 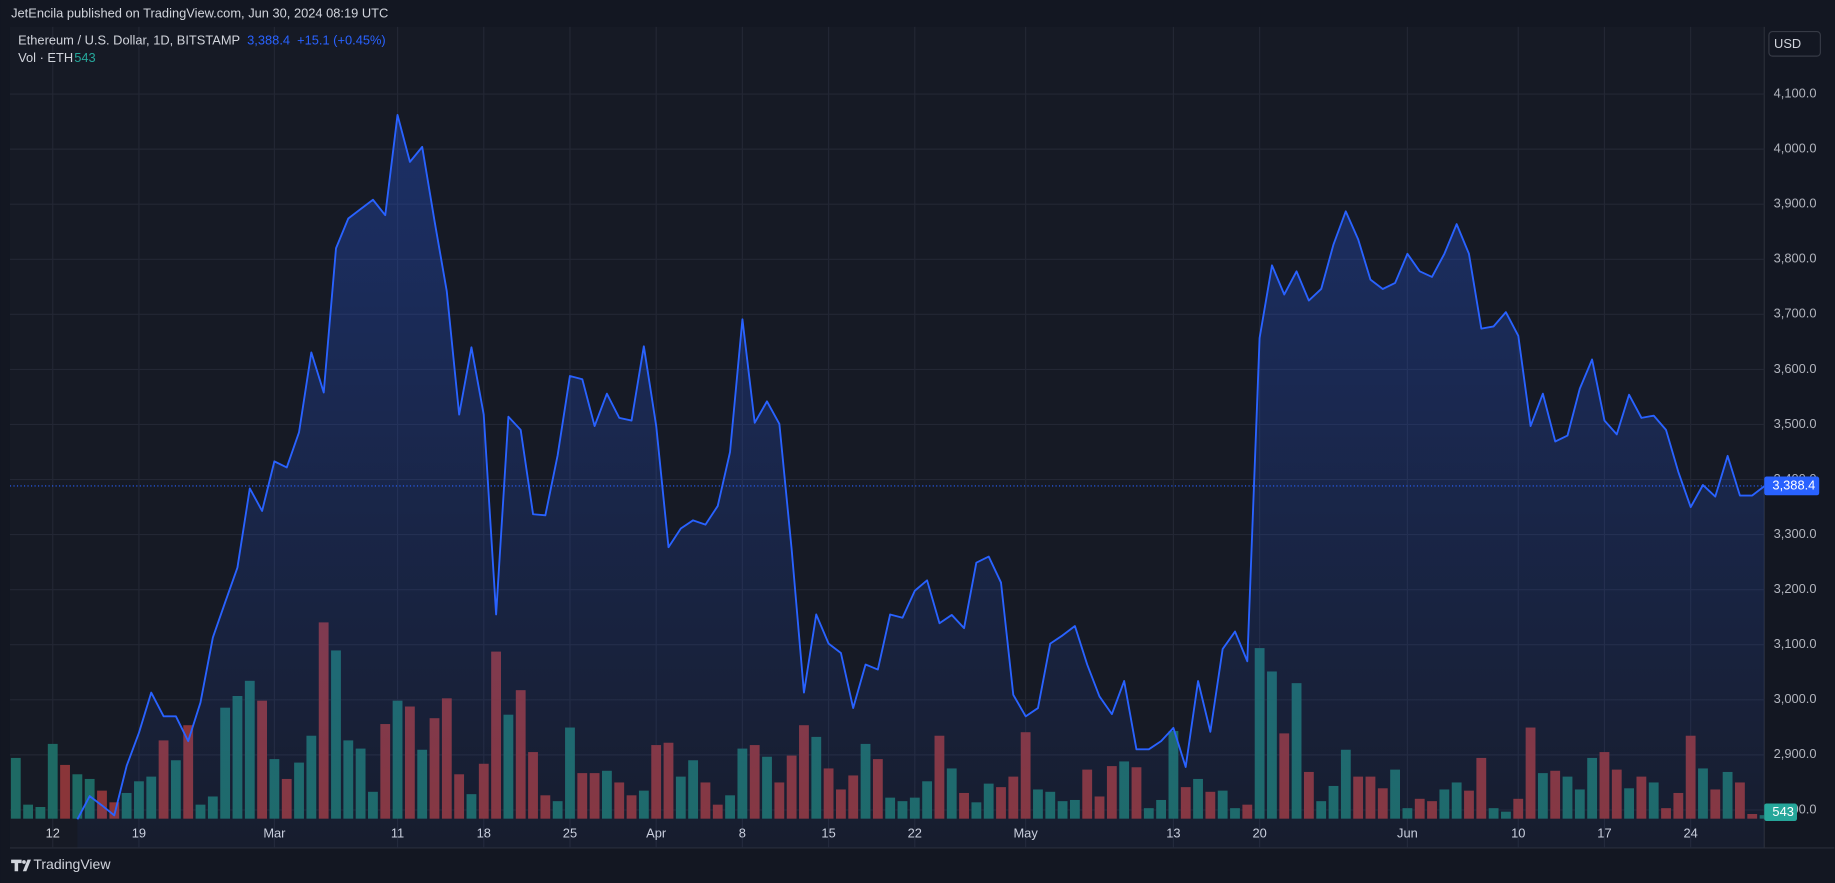 I want to click on legend-volume: Vol · ETH, so click(x=45, y=57).